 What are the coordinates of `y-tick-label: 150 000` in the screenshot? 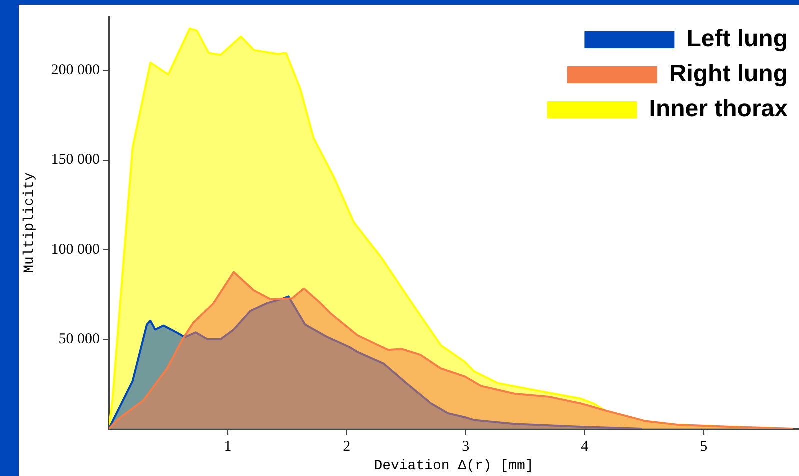 It's located at (75, 160).